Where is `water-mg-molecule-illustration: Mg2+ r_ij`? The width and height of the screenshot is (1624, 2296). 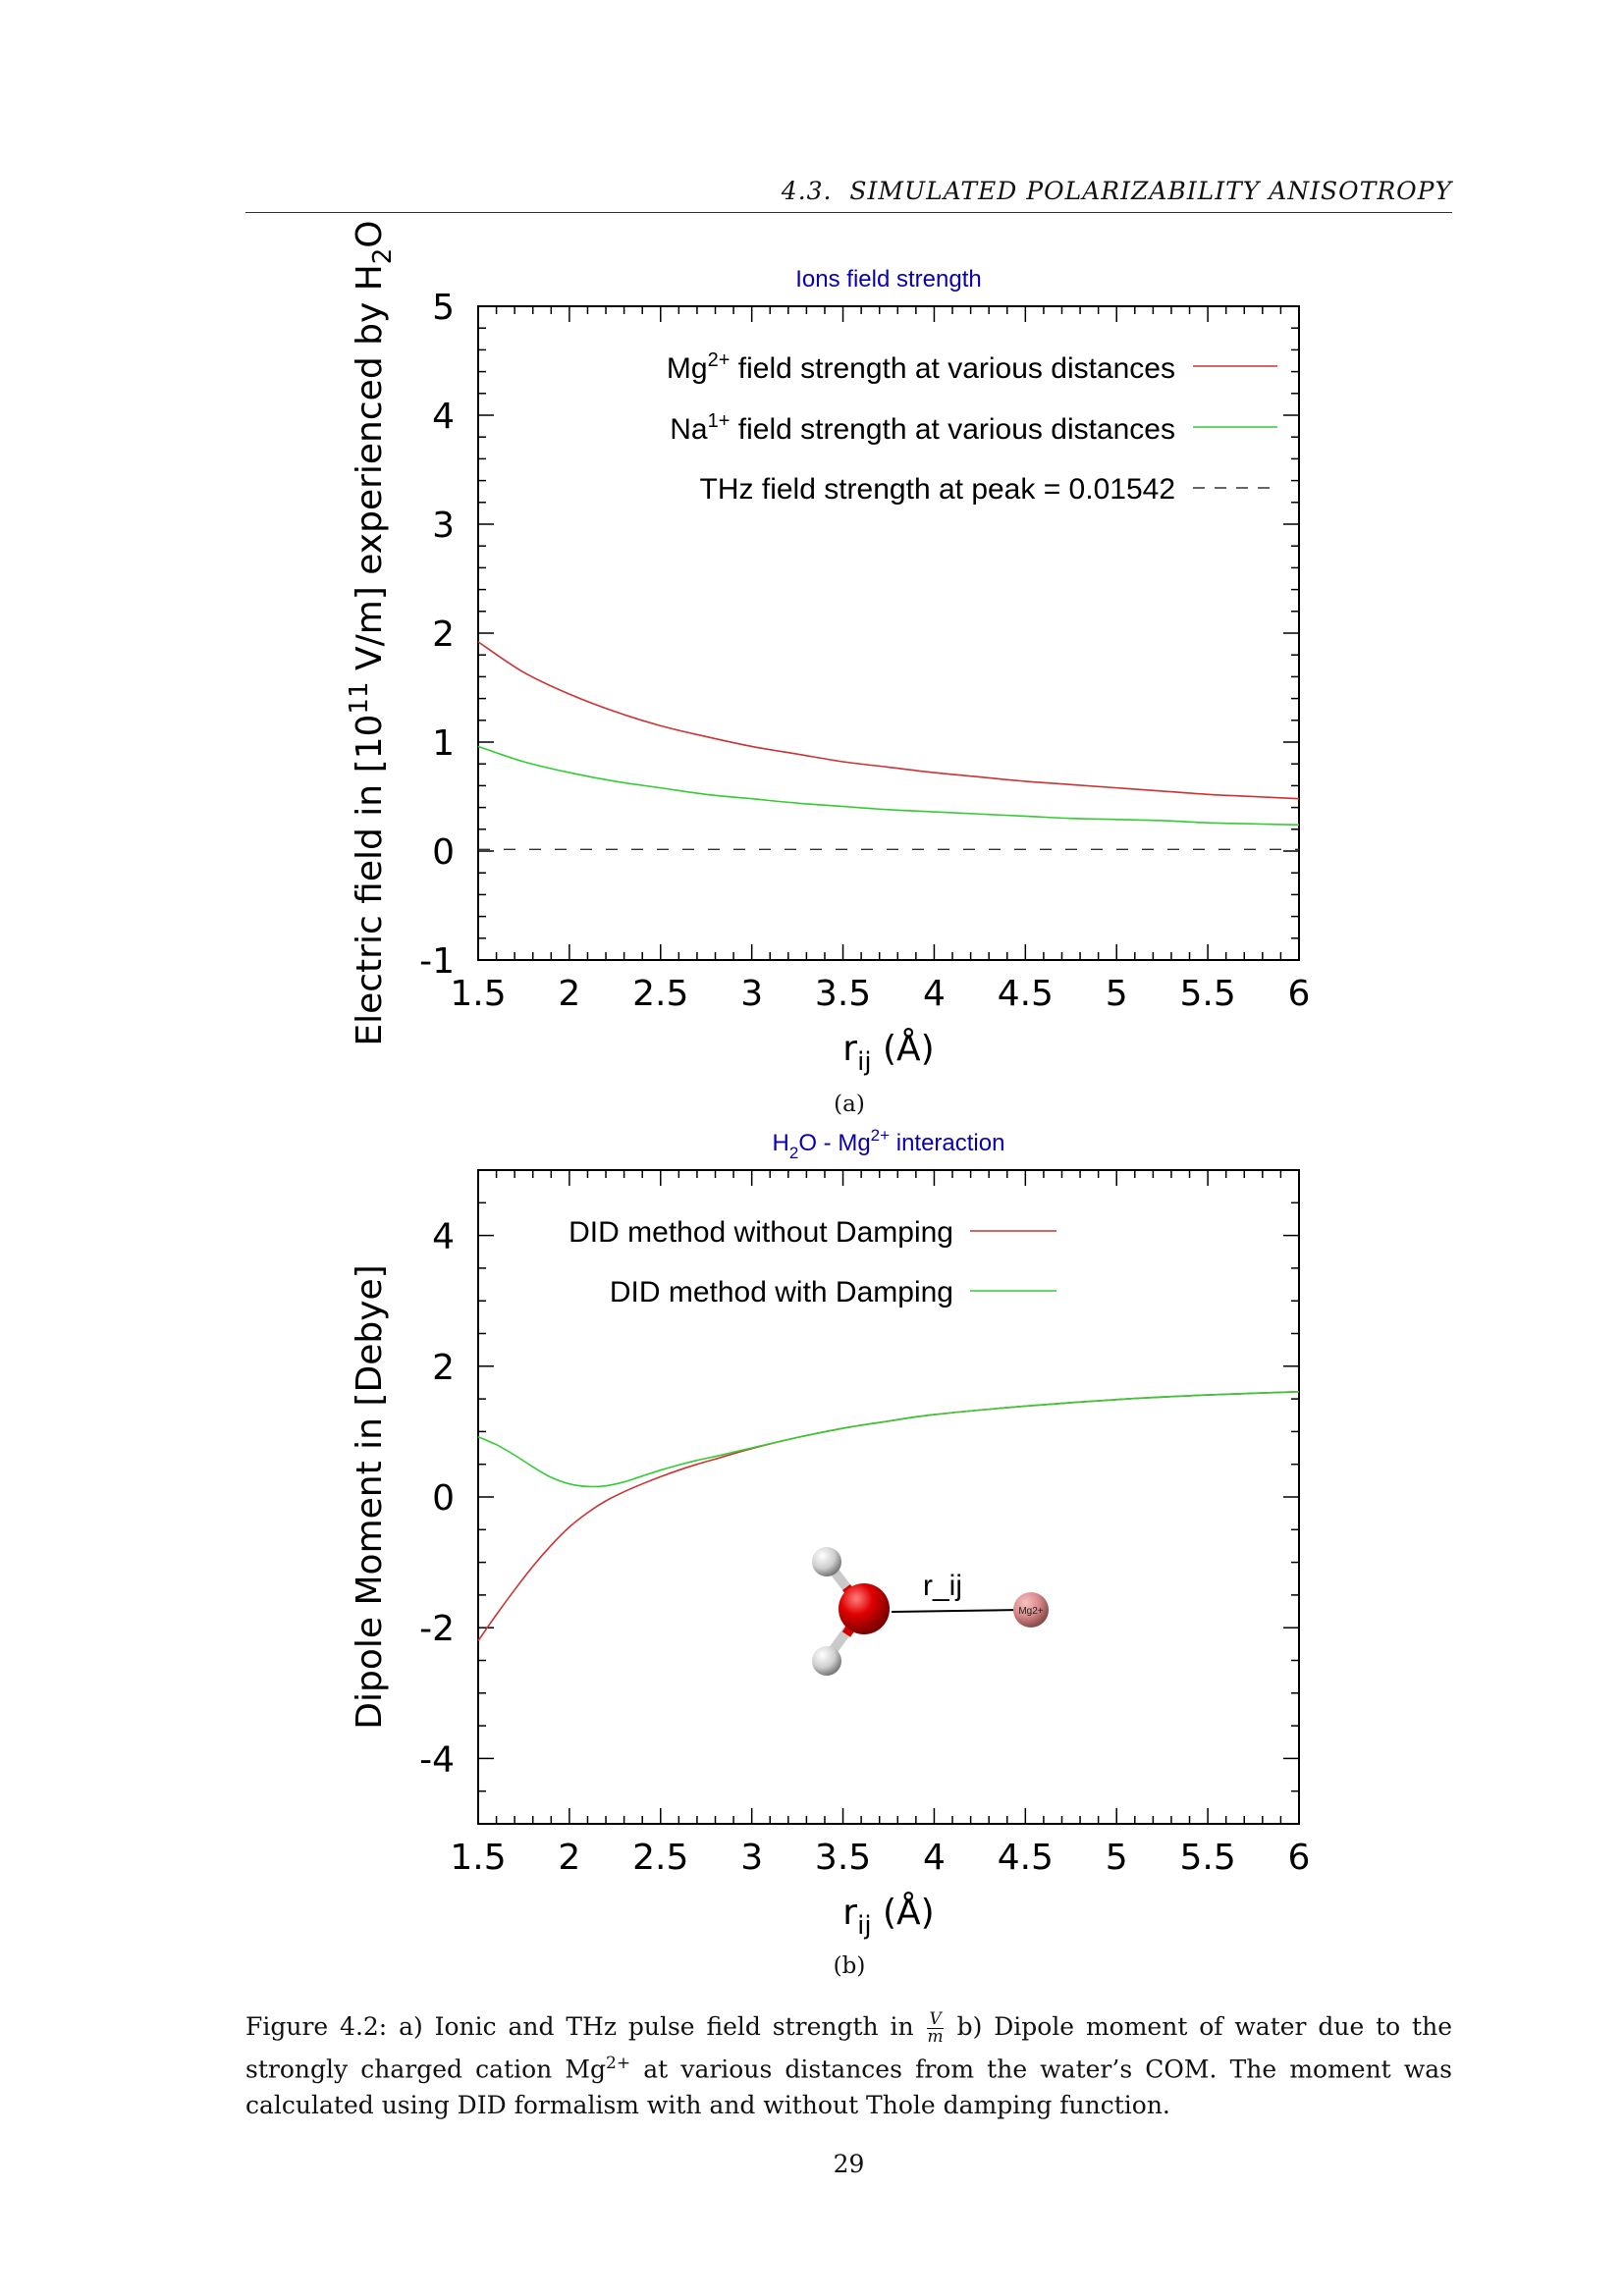 water-mg-molecule-illustration: Mg2+ r_ij is located at coordinates (930, 1611).